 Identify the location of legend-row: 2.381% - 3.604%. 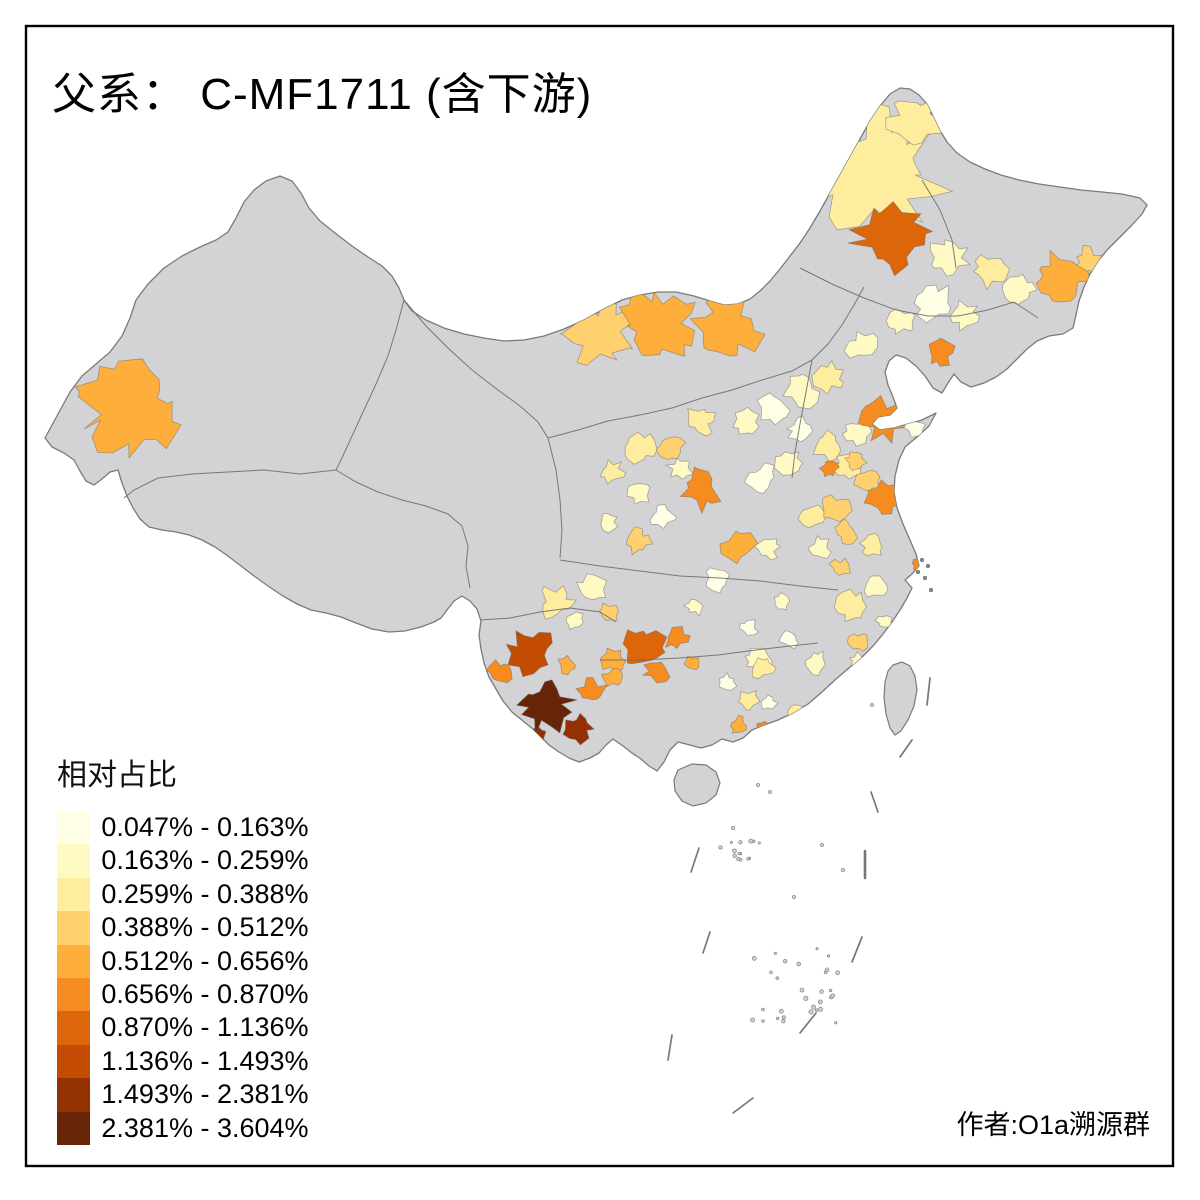
(183, 1128).